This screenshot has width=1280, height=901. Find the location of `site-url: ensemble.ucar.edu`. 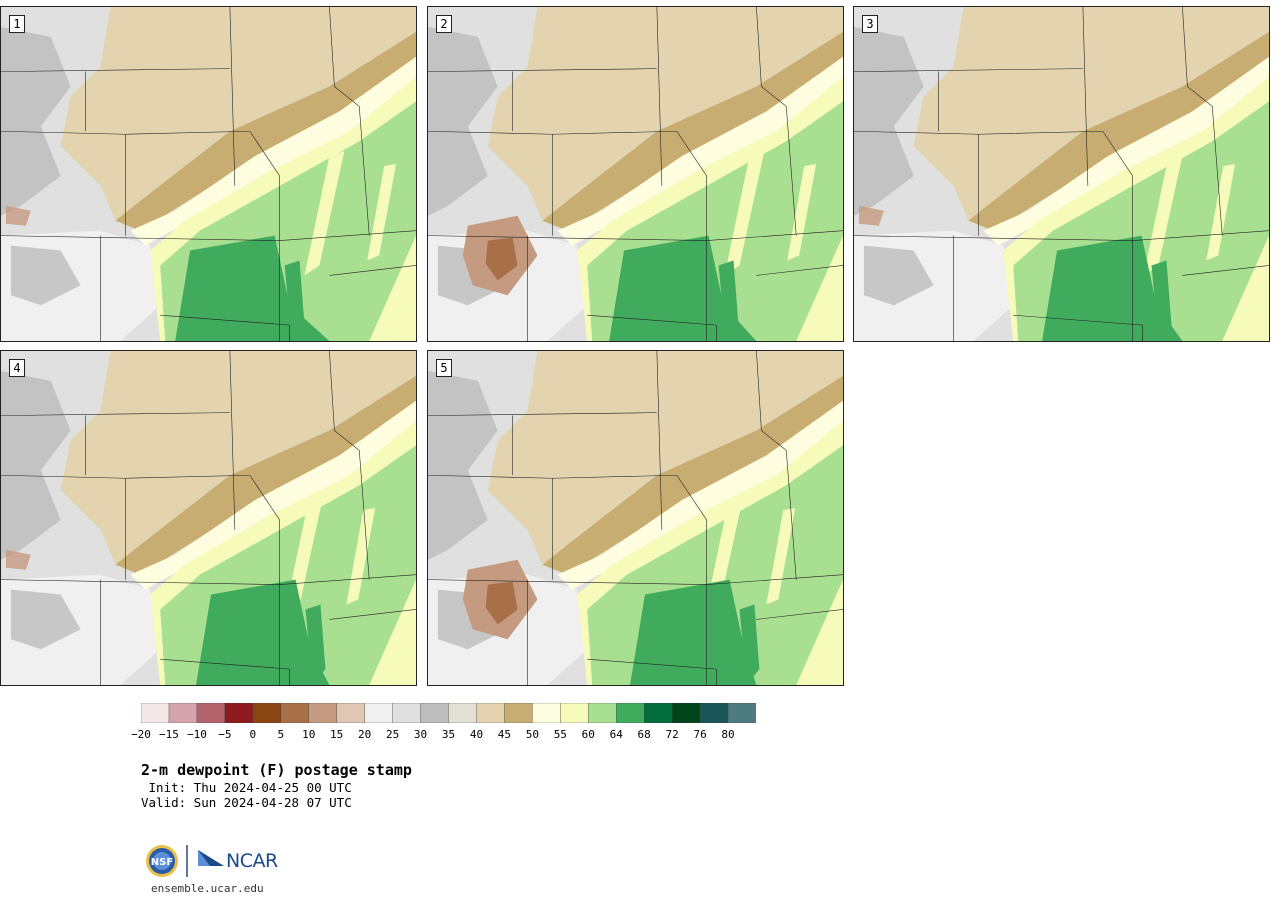

site-url: ensemble.ucar.edu is located at coordinates (207, 888).